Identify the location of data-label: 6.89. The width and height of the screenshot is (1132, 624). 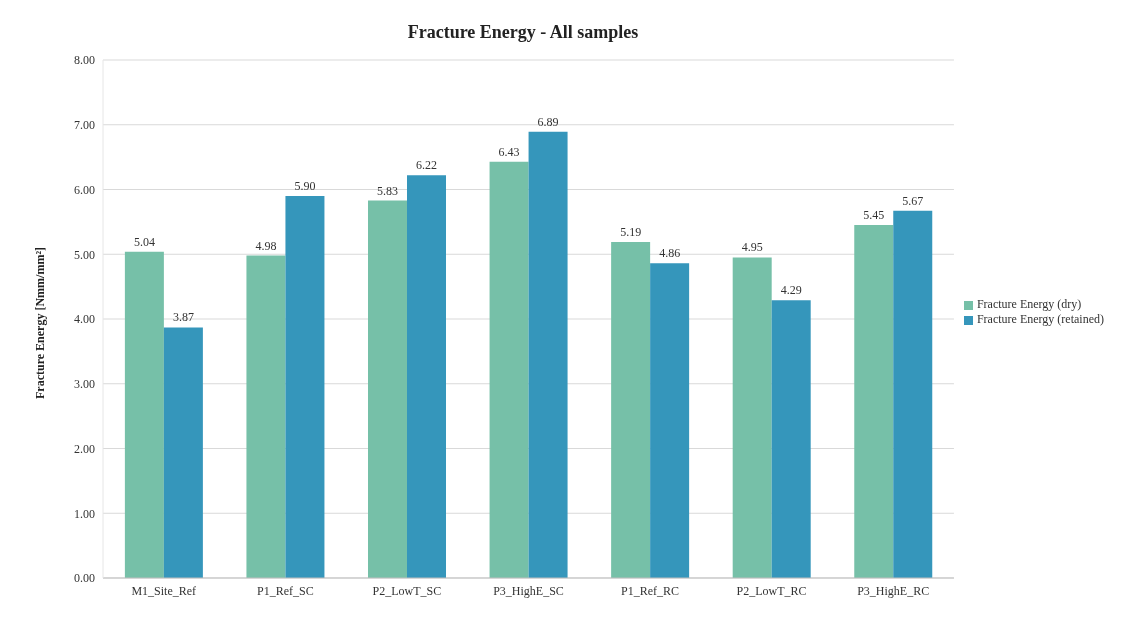
(548, 121).